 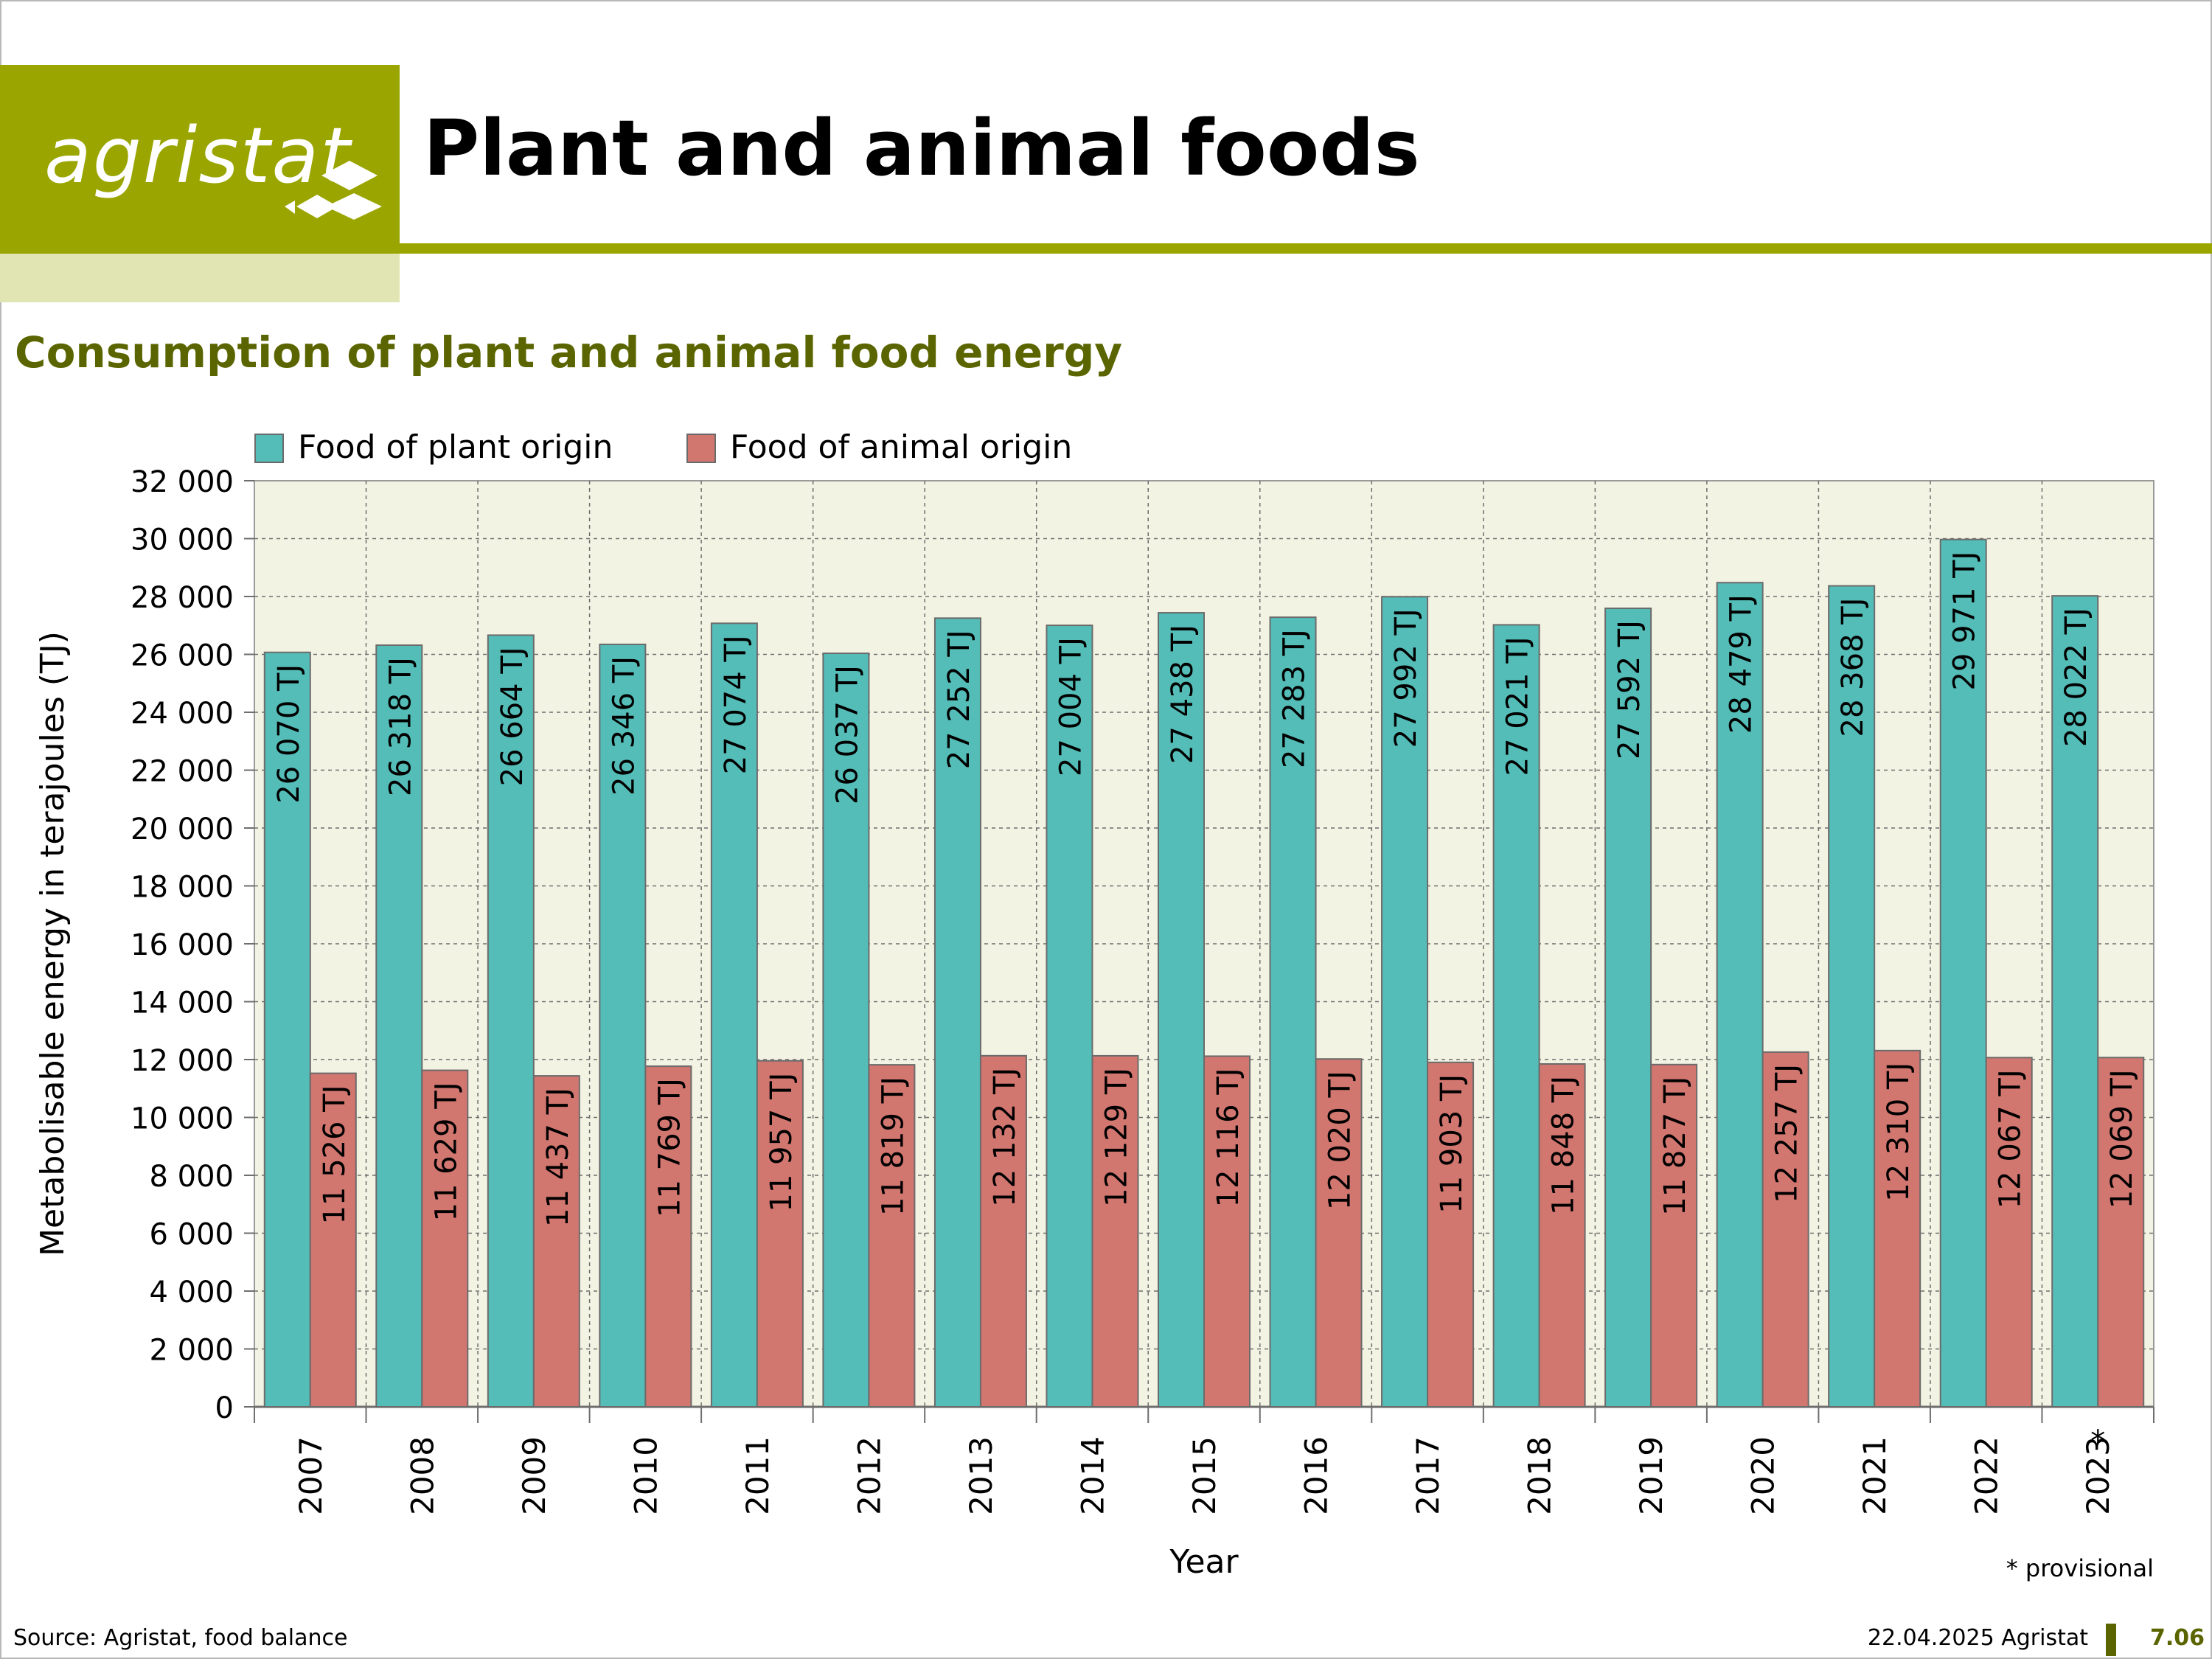 What do you see at coordinates (191, 1235) in the screenshot?
I see `y-tick-label: 6 000` at bounding box center [191, 1235].